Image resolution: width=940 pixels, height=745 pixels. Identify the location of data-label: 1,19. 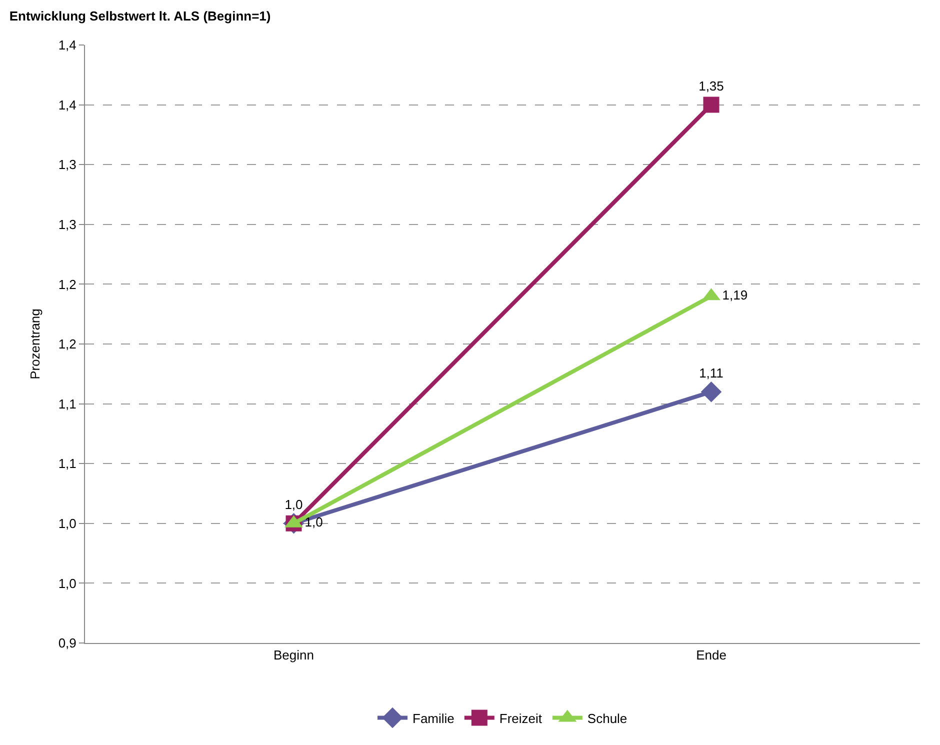
(735, 294).